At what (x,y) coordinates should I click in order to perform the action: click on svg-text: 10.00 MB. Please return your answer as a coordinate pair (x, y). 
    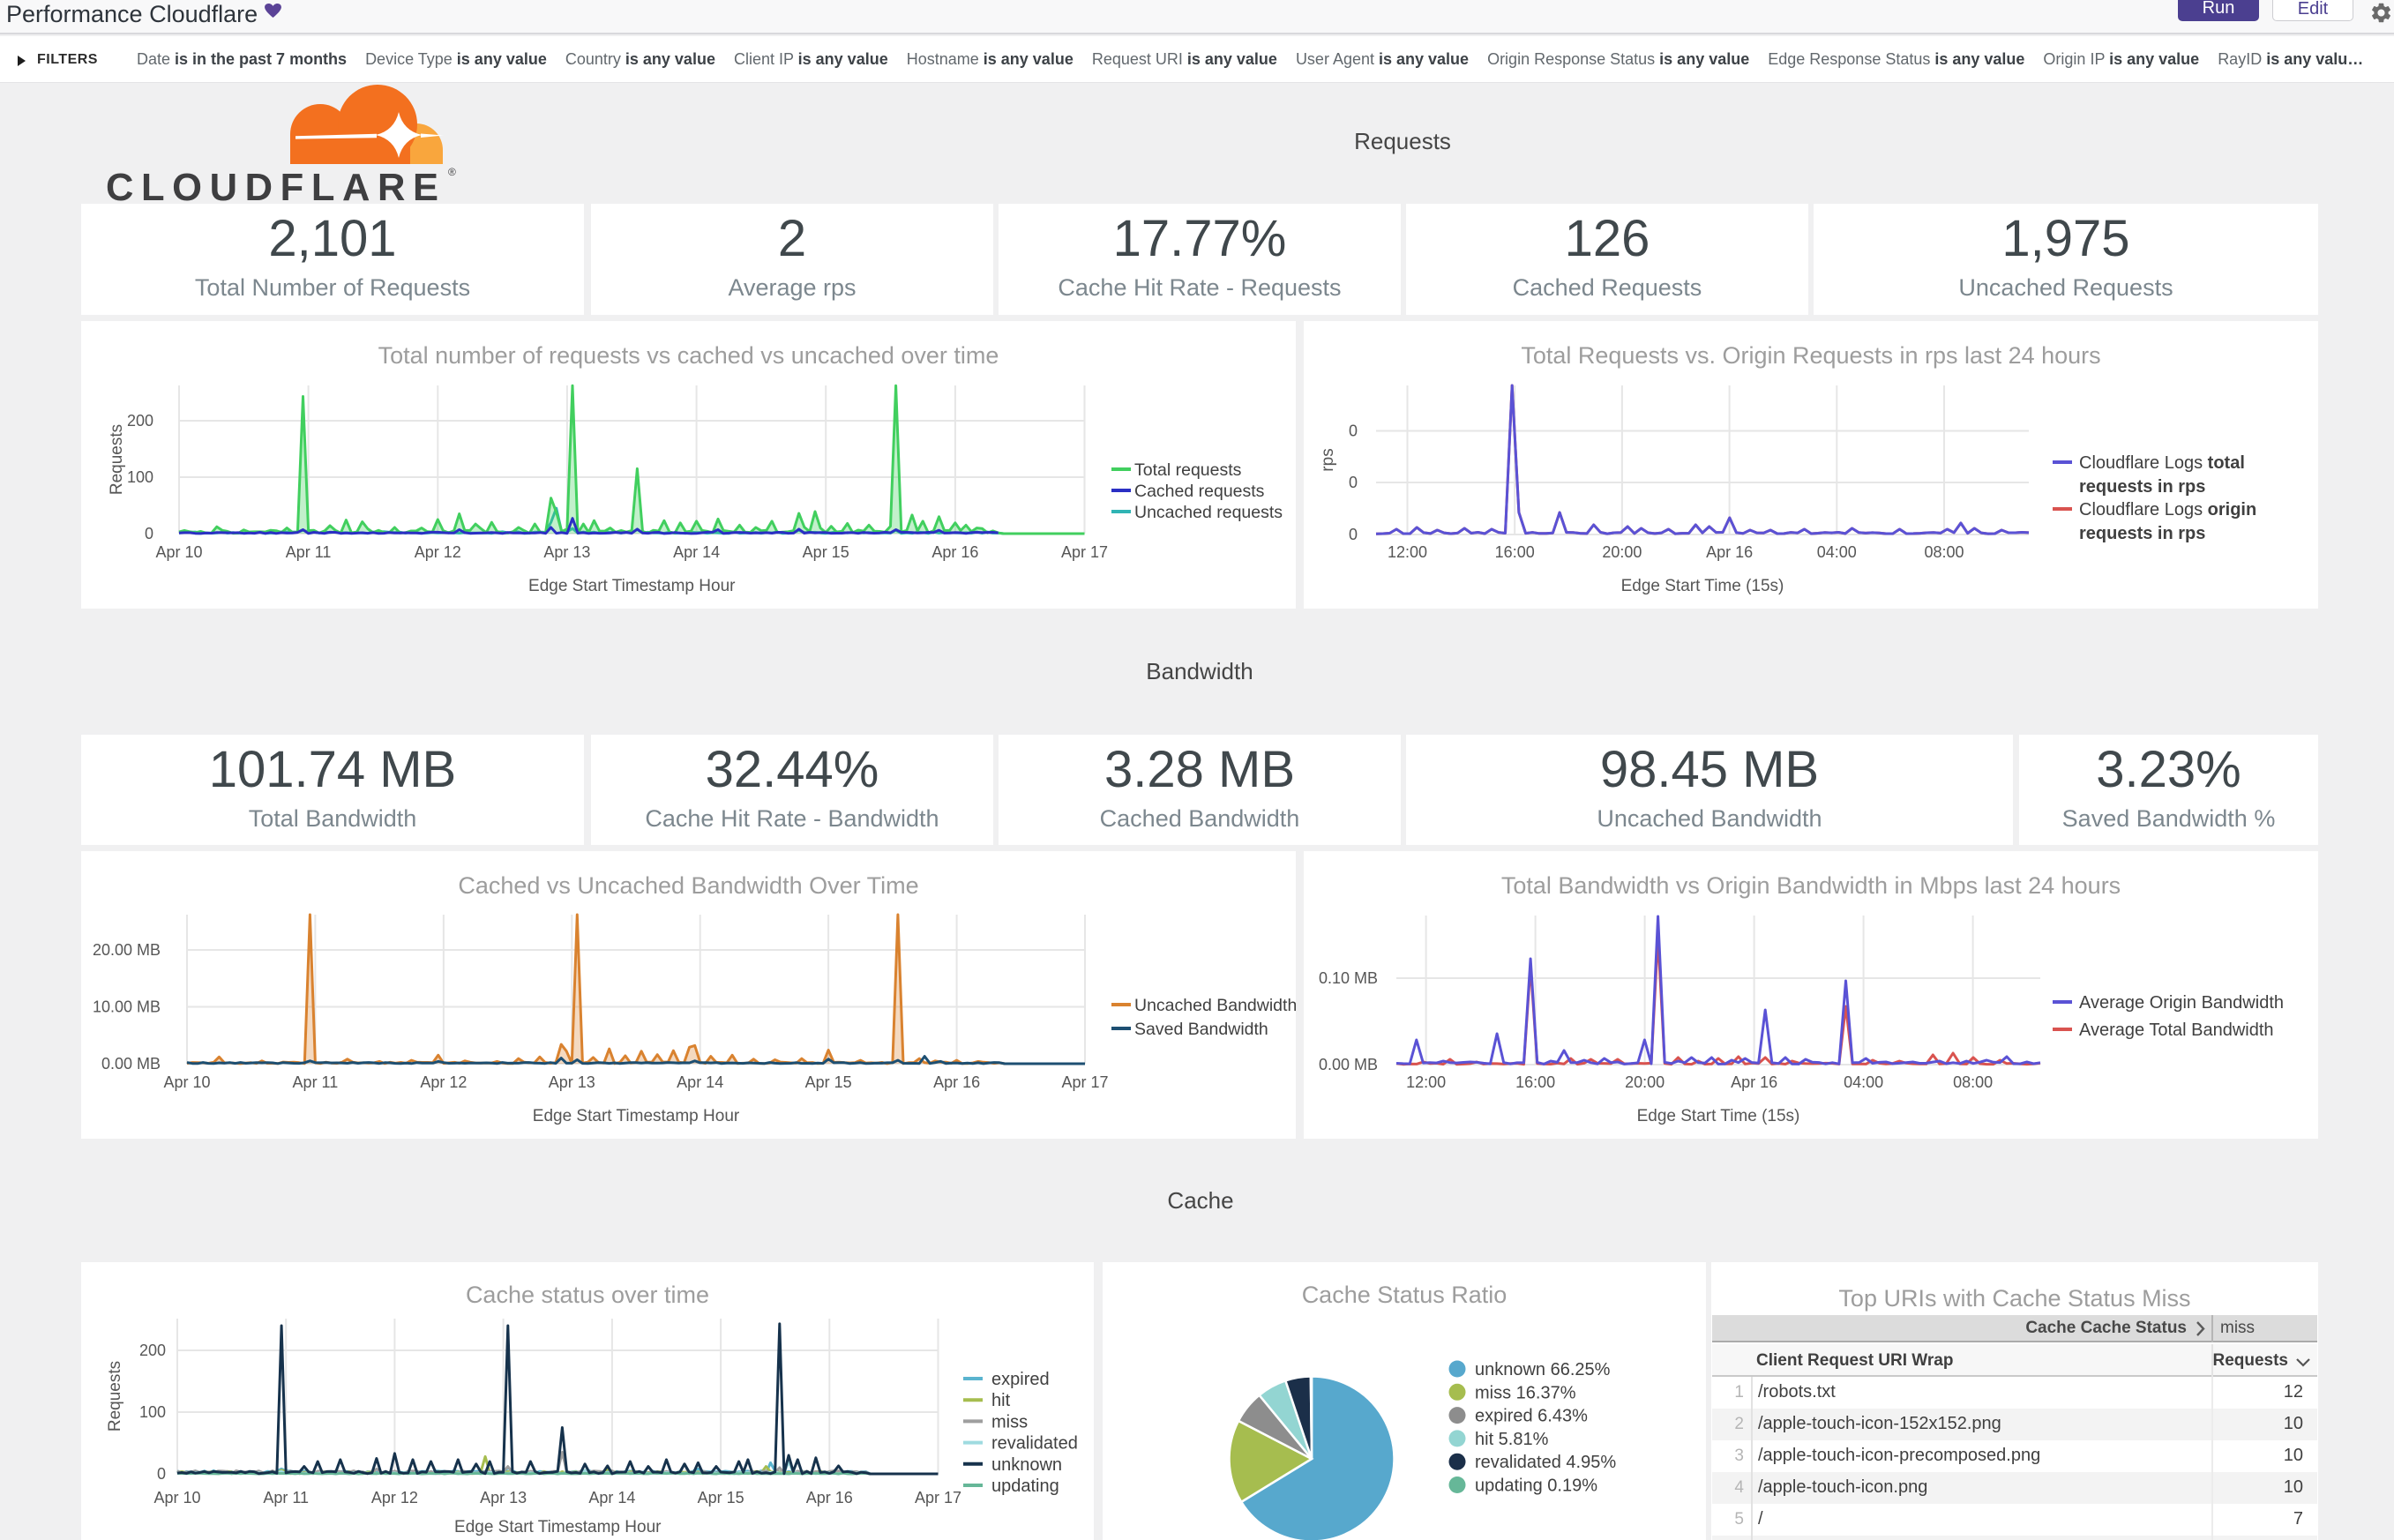
    Looking at the image, I should click on (127, 1007).